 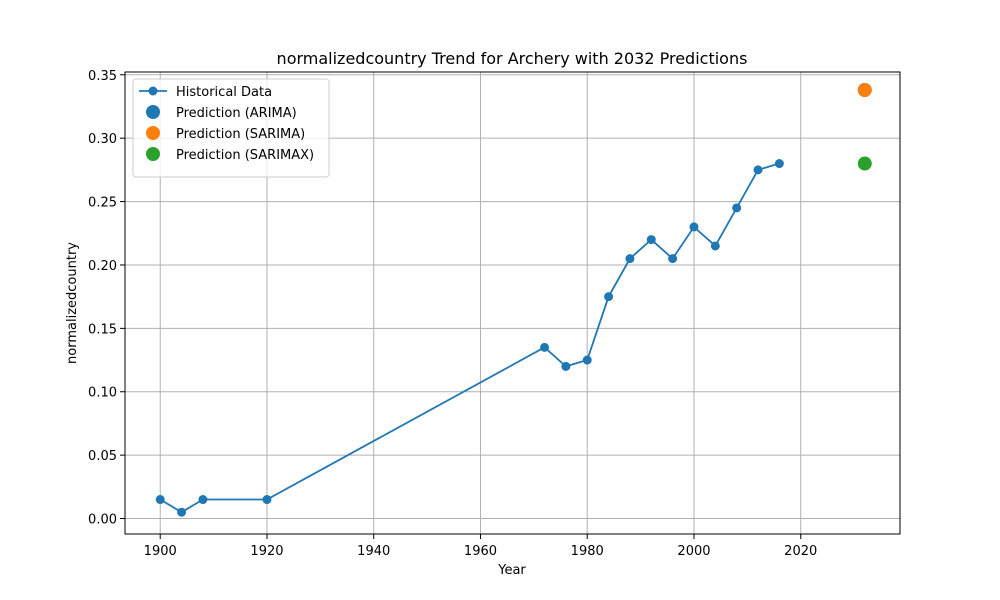 What do you see at coordinates (800, 551) in the screenshot?
I see `x-tick-label: 2020` at bounding box center [800, 551].